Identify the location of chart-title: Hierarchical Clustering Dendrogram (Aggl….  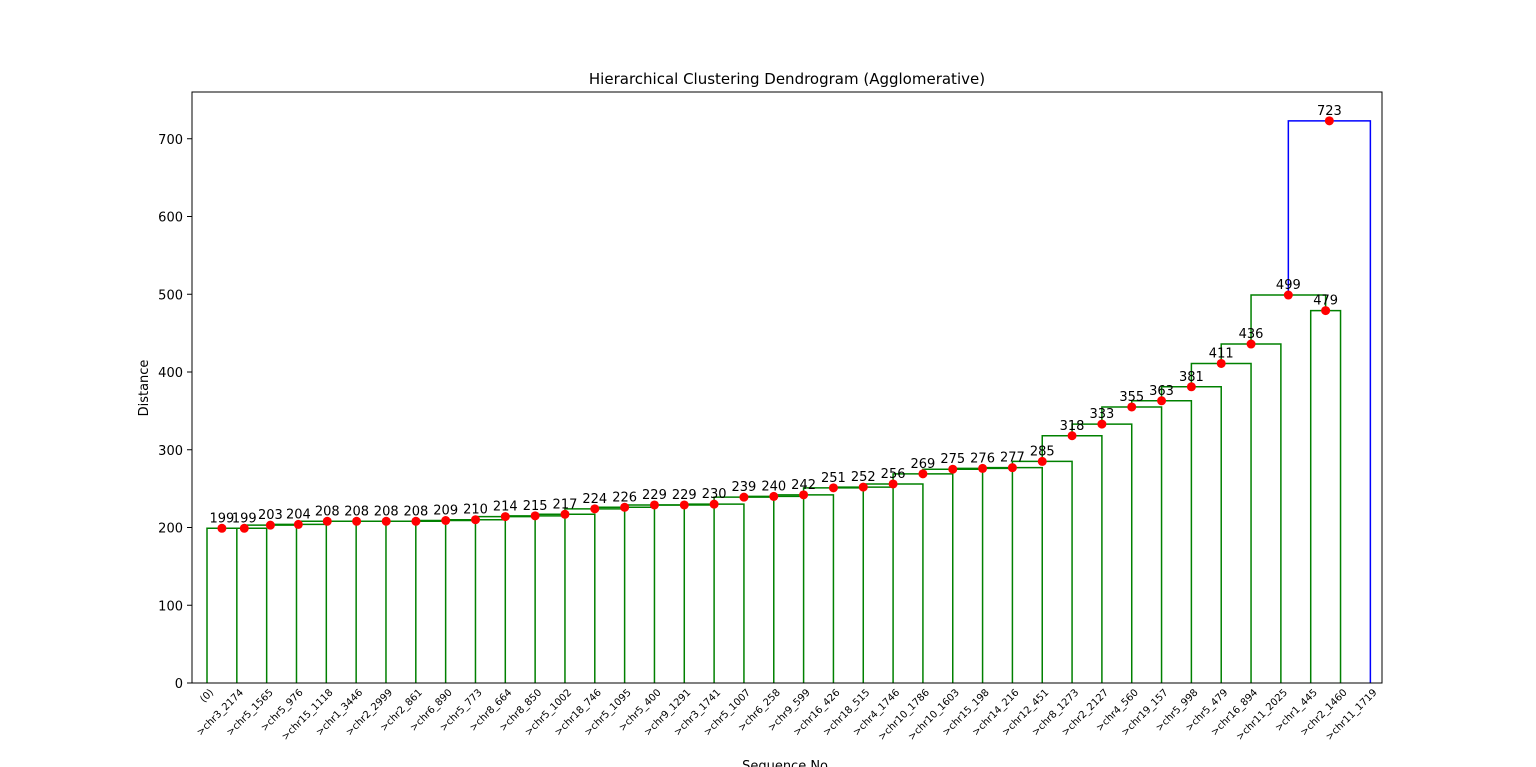
(787, 79).